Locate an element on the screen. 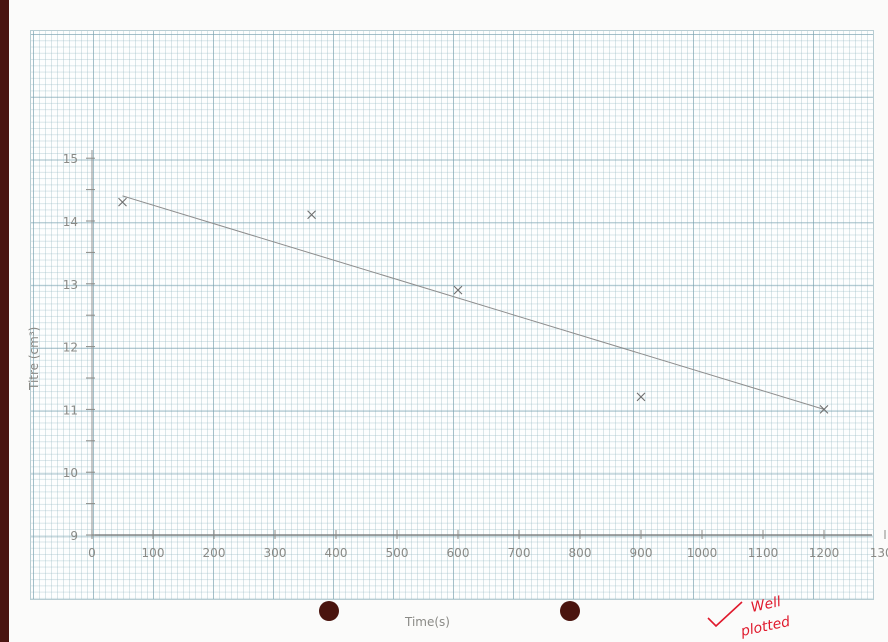 This screenshot has width=888, height=642. y-tick-label: 11 is located at coordinates (70, 410).